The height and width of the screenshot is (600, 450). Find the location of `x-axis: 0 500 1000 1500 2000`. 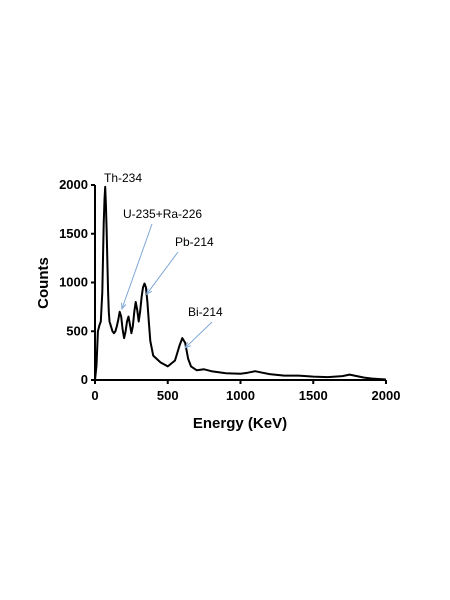

x-axis: 0 500 1000 1500 2000 is located at coordinates (246, 391).